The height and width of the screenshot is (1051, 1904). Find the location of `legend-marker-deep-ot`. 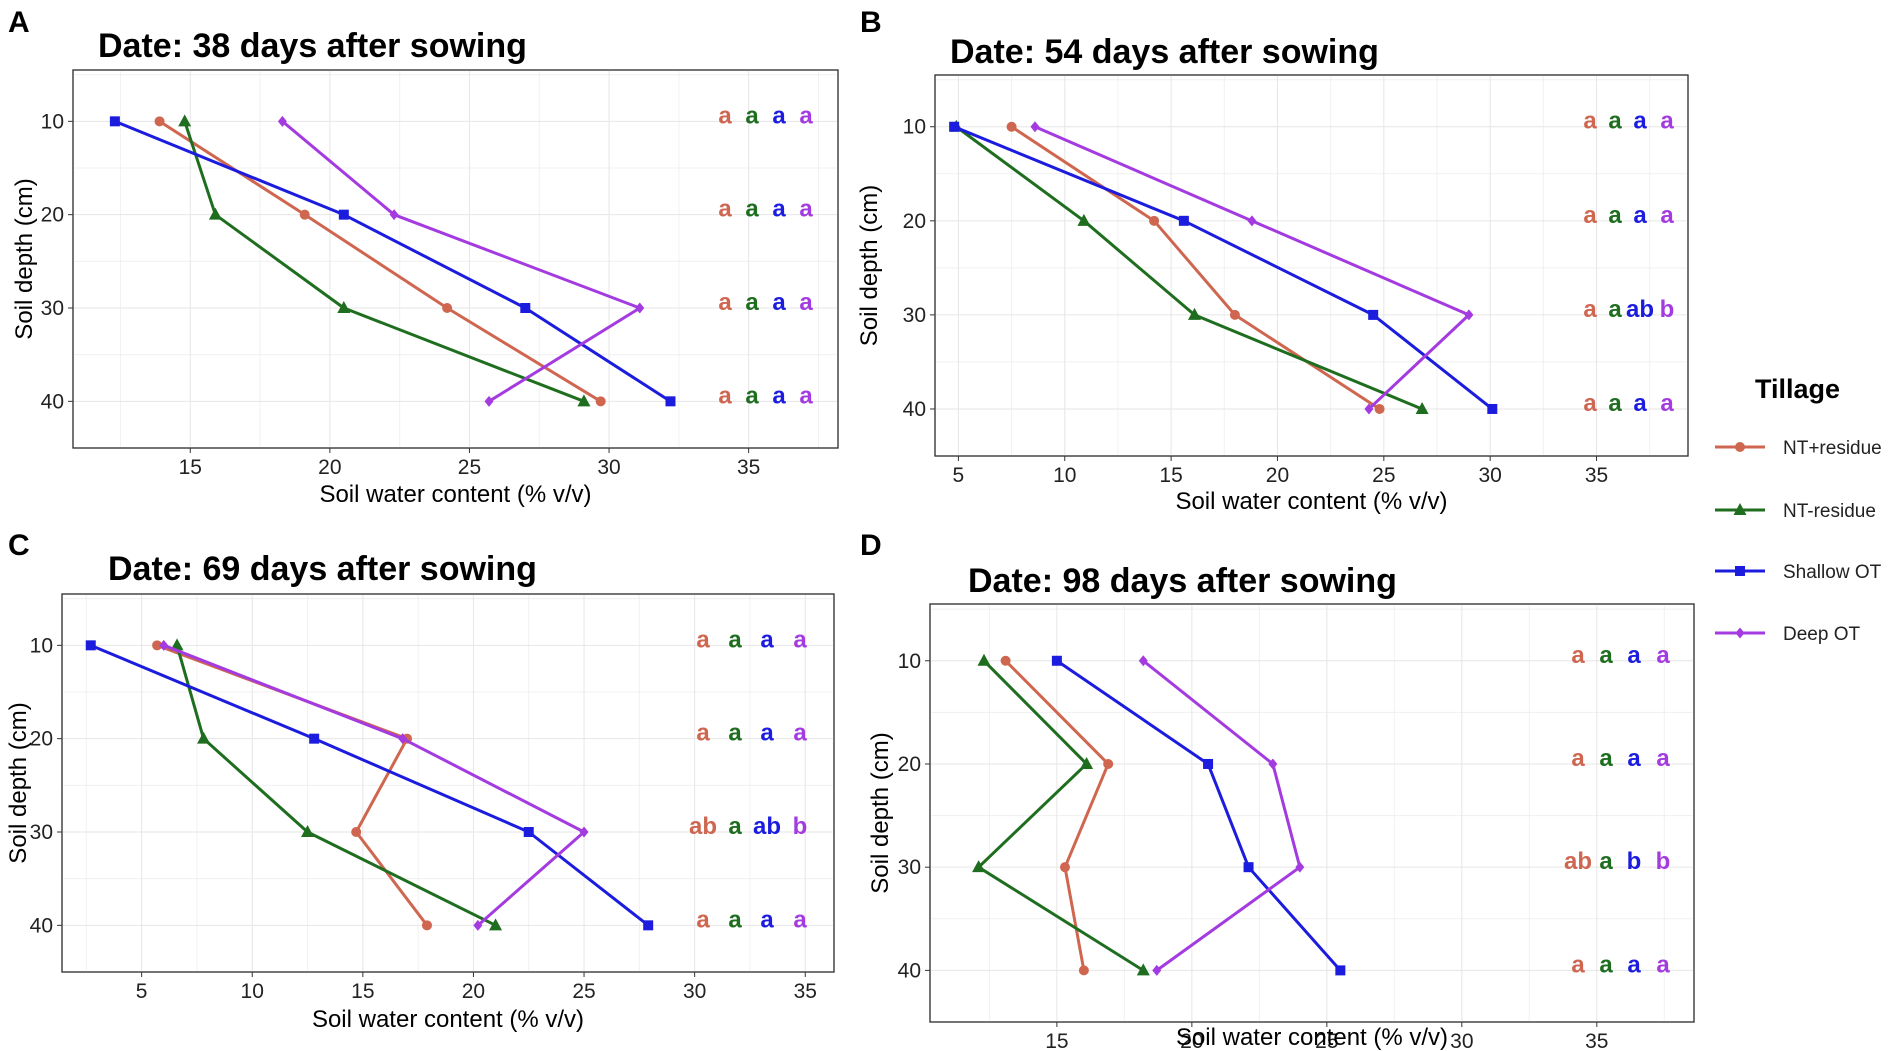

legend-marker-deep-ot is located at coordinates (1740, 633).